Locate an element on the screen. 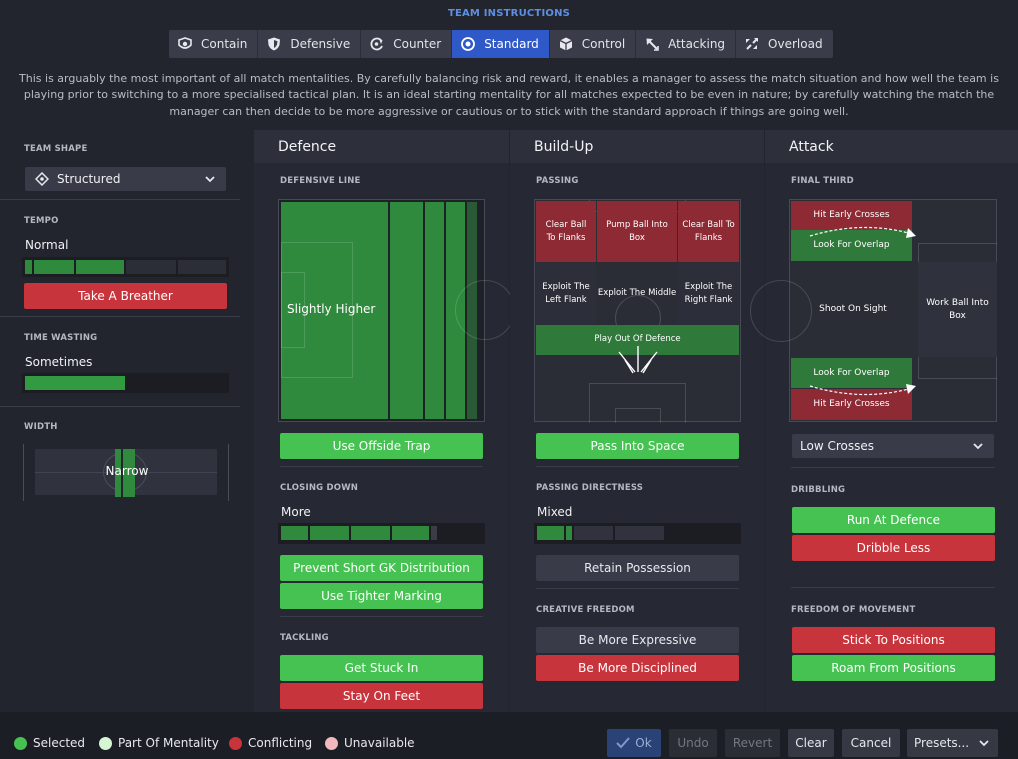  defensive-line-label: DEFENSIVE LINE is located at coordinates (320, 181).